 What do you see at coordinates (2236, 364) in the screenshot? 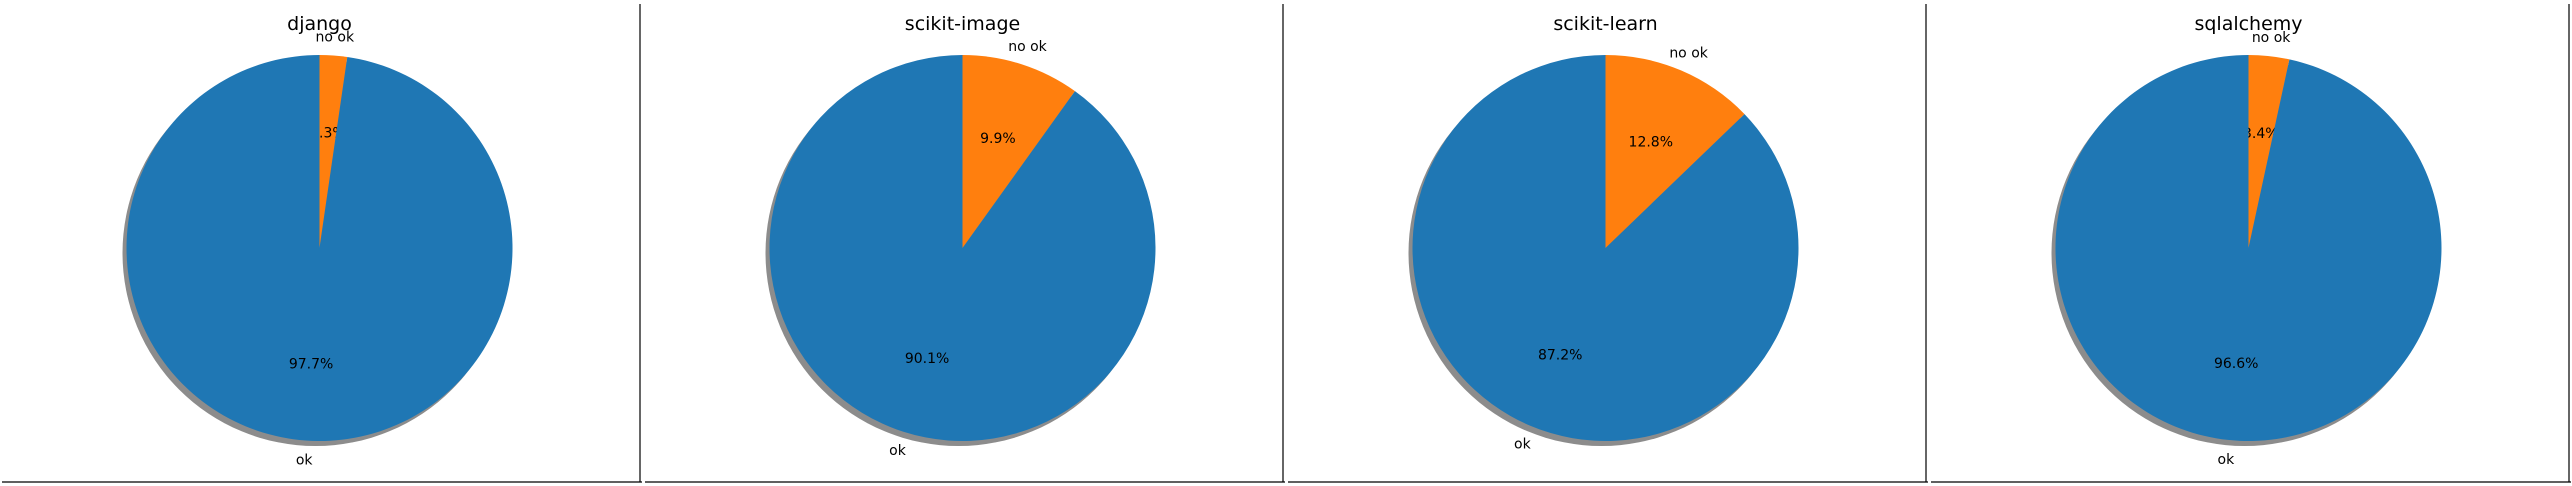
I see `slice-percent-label: 96.6%` at bounding box center [2236, 364].